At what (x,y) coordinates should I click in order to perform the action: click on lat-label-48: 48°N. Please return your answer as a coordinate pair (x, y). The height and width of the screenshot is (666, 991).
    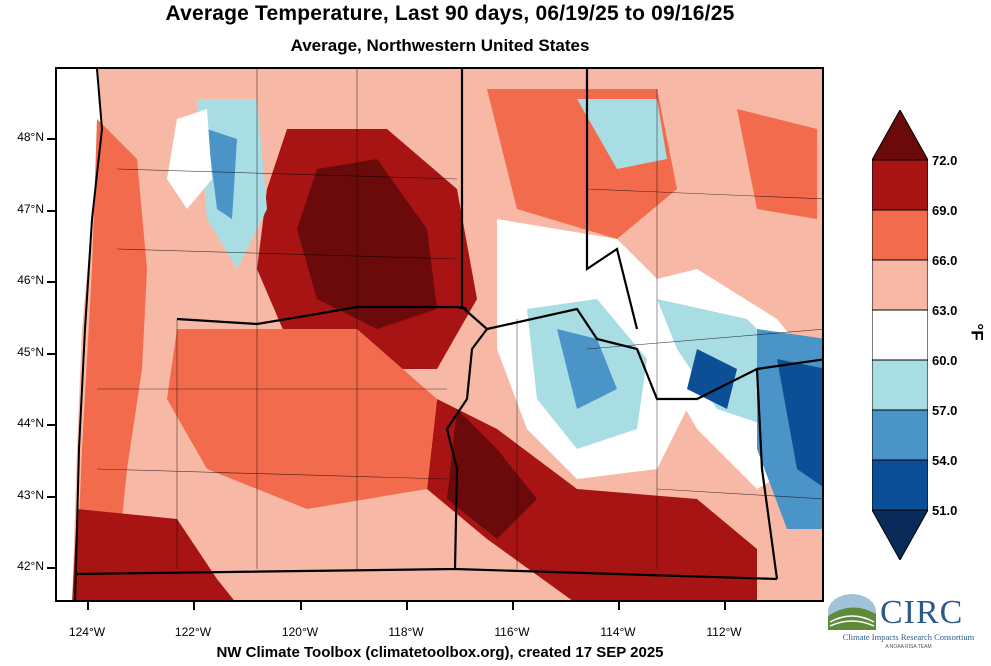
    Looking at the image, I should click on (30, 137).